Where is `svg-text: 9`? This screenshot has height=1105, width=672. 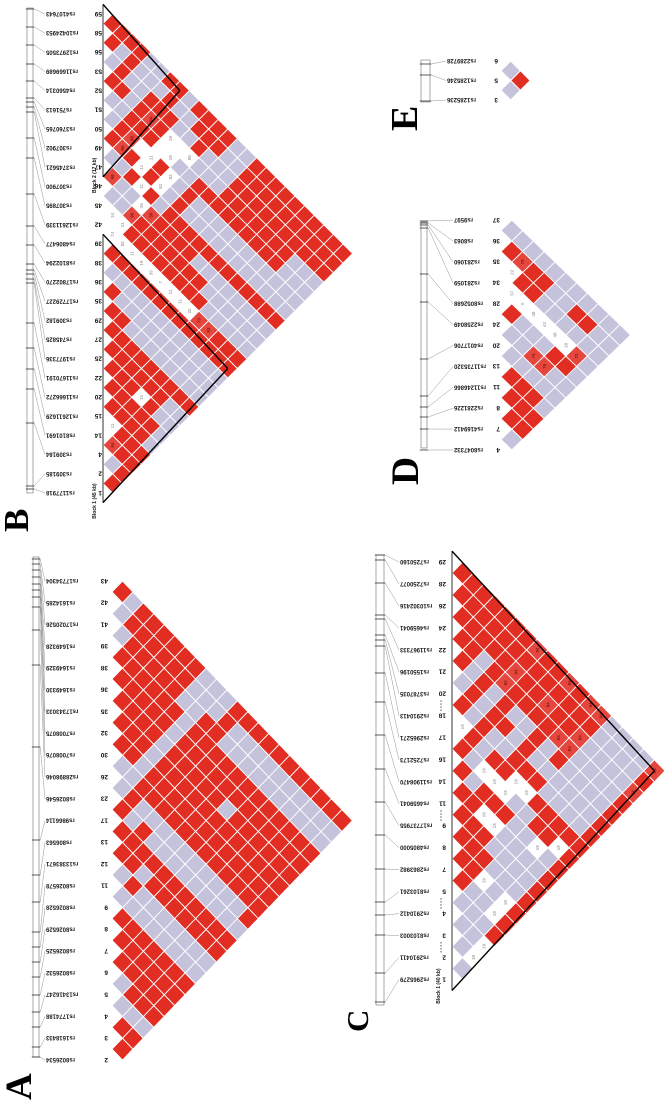
svg-text: 9 is located at coordinates (106, 906).